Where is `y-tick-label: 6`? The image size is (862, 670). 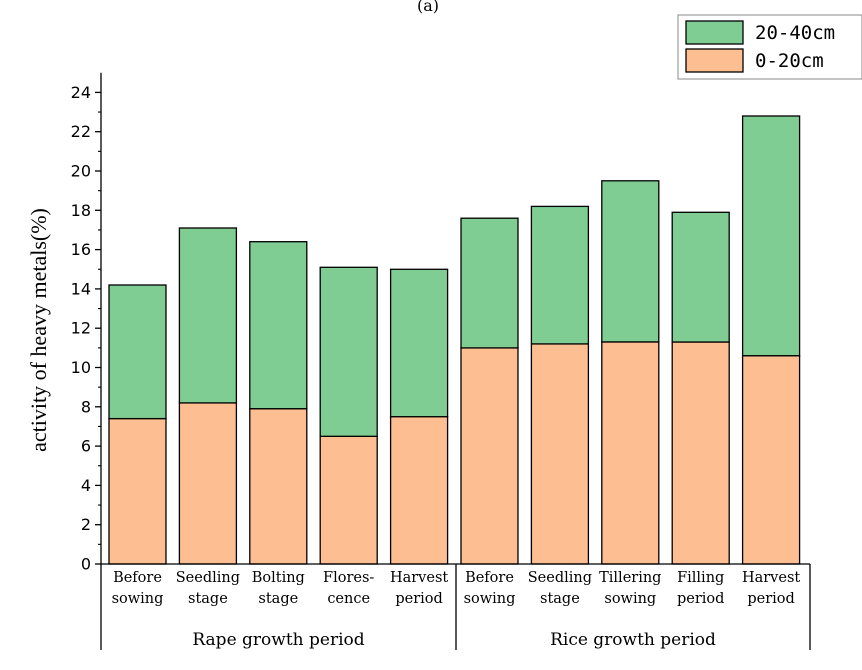 y-tick-label: 6 is located at coordinates (86, 446).